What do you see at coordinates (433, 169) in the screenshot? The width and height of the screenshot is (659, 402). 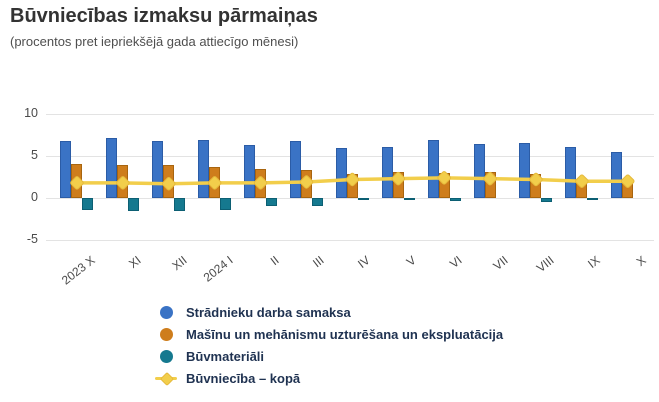 I see `bar-series1-VI` at bounding box center [433, 169].